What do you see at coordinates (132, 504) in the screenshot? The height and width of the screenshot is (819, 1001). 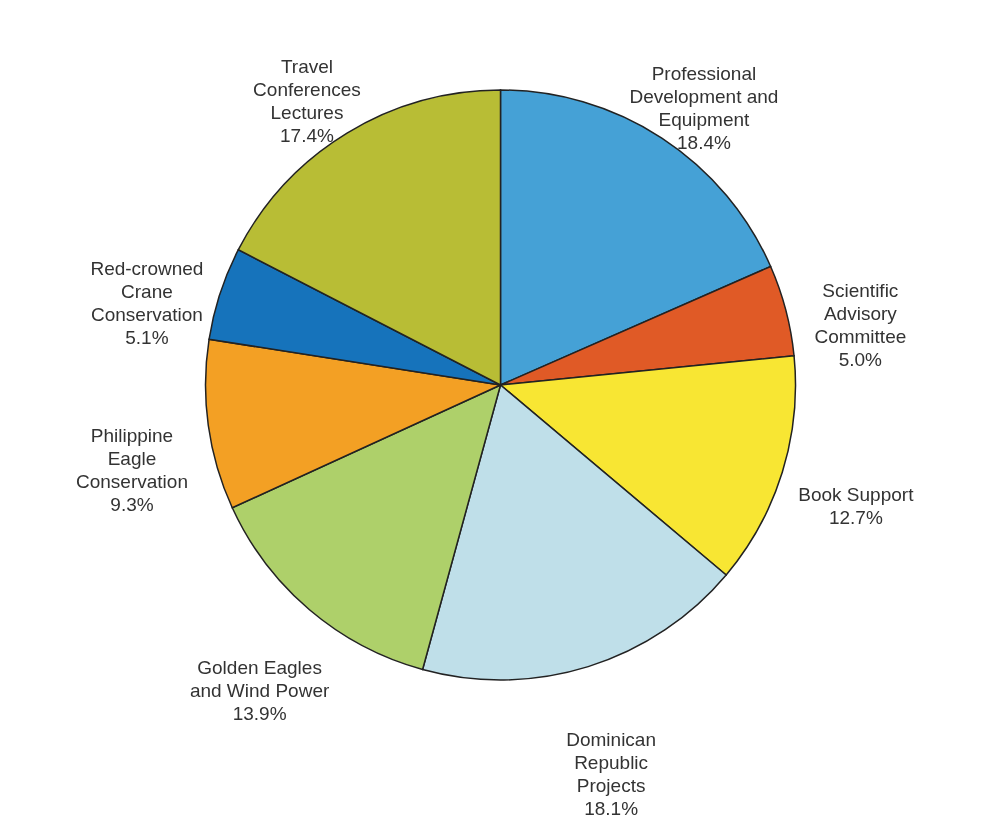 I see `data-label: 9.3%` at bounding box center [132, 504].